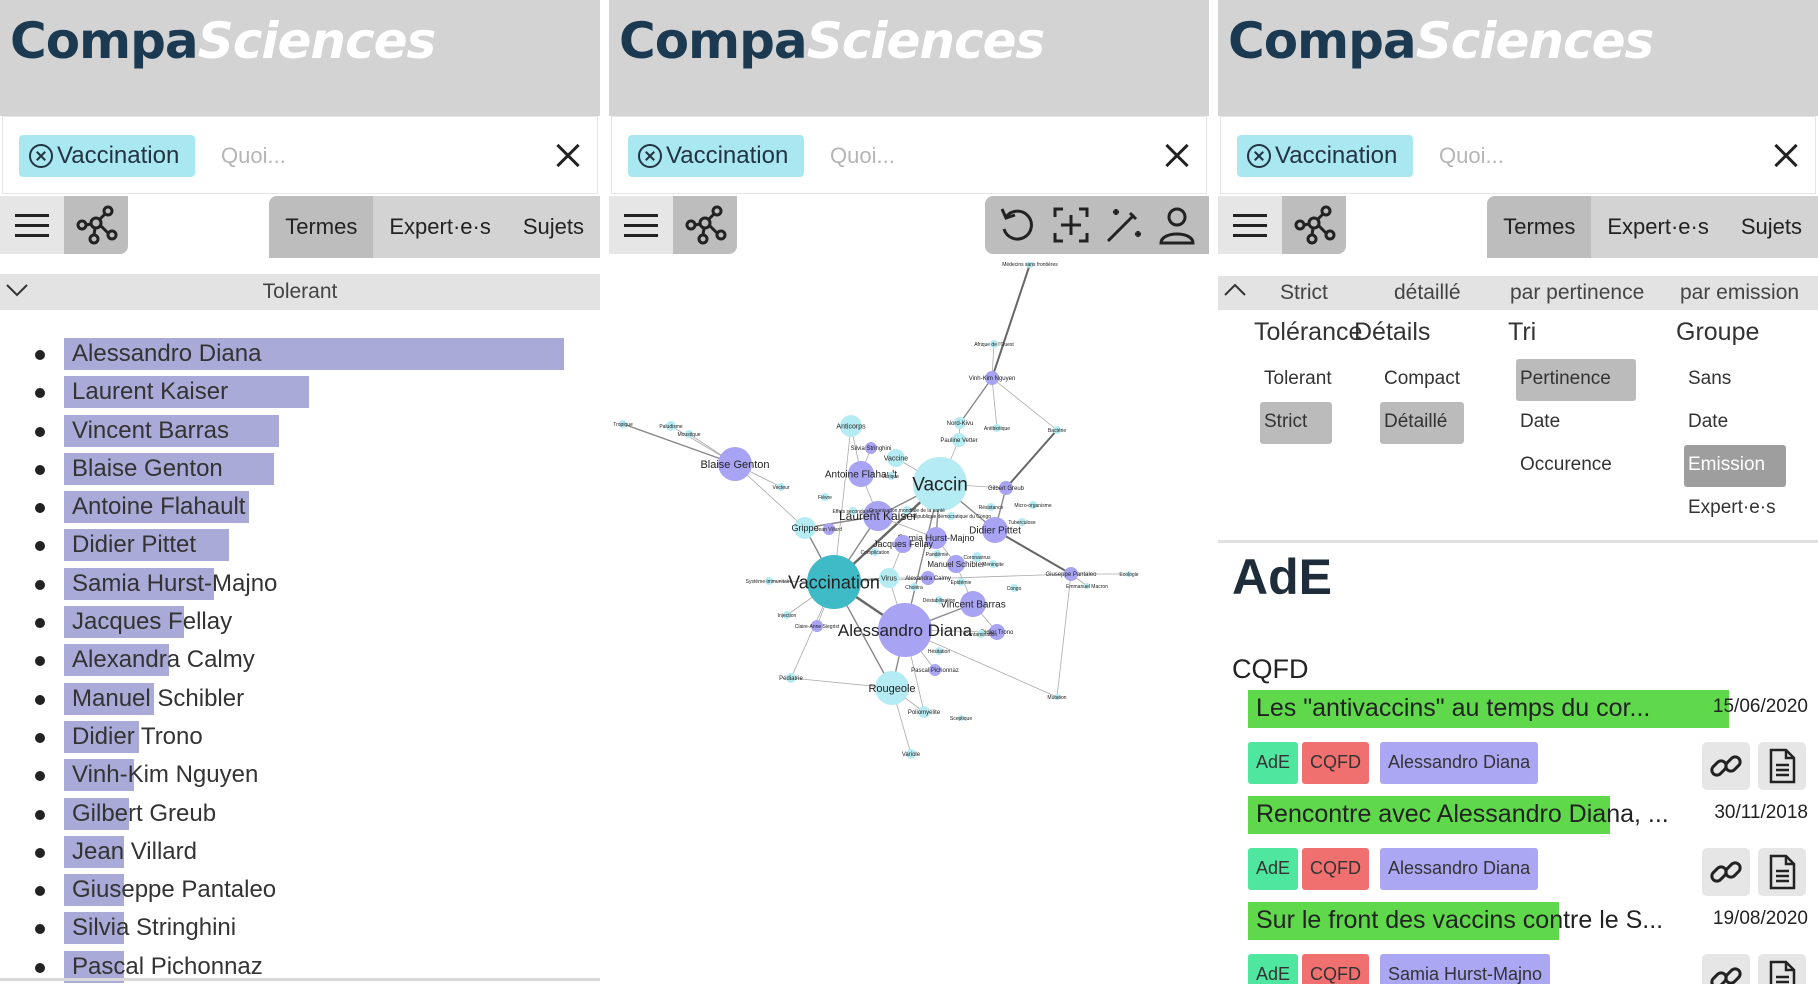 The image size is (1818, 984). What do you see at coordinates (1177, 225) in the screenshot?
I see `person-icon` at bounding box center [1177, 225].